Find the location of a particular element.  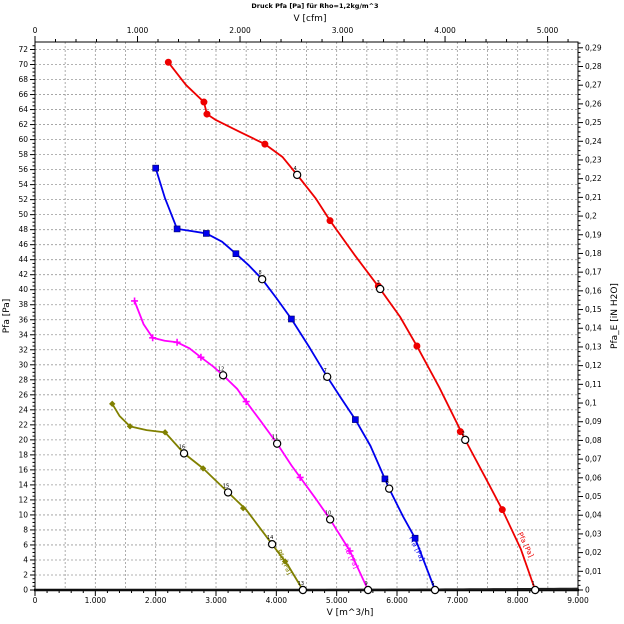

bottom-tick-label: 2.000 is located at coordinates (156, 600).